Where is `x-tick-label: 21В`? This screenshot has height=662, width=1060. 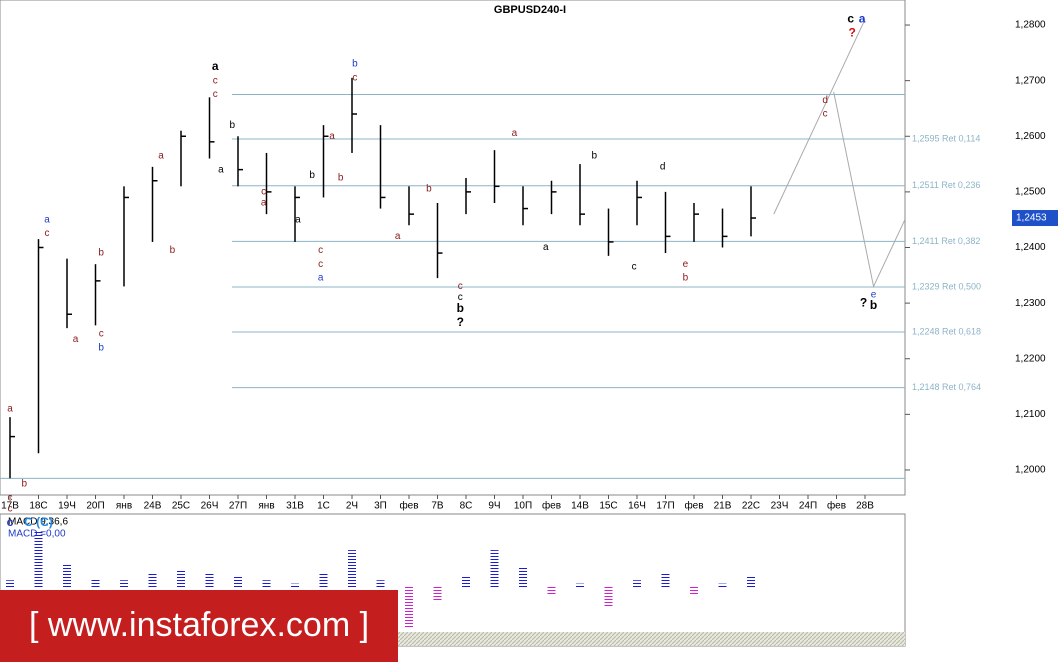
x-tick-label: 21В is located at coordinates (723, 506).